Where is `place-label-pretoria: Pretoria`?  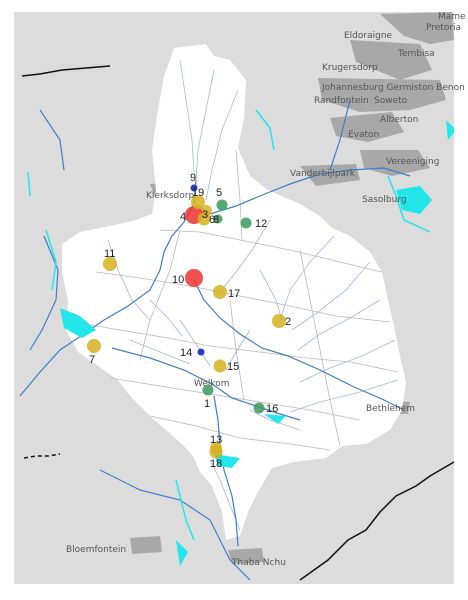
place-label-pretoria: Pretoria is located at coordinates (443, 28).